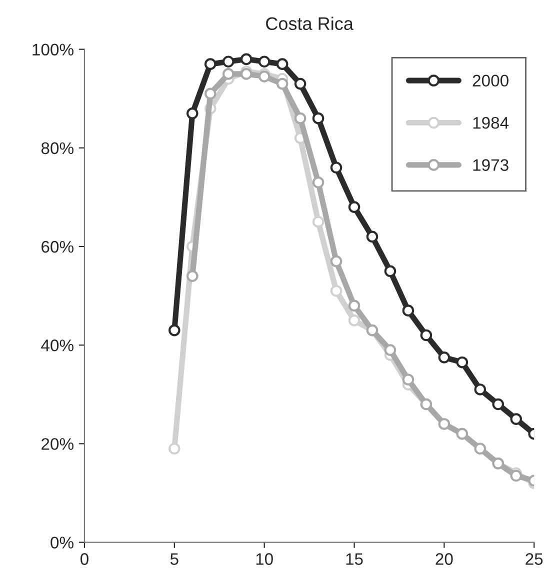 This screenshot has height=580, width=545. Describe the element at coordinates (62, 542) in the screenshot. I see `y-tick-label: 0%` at that location.